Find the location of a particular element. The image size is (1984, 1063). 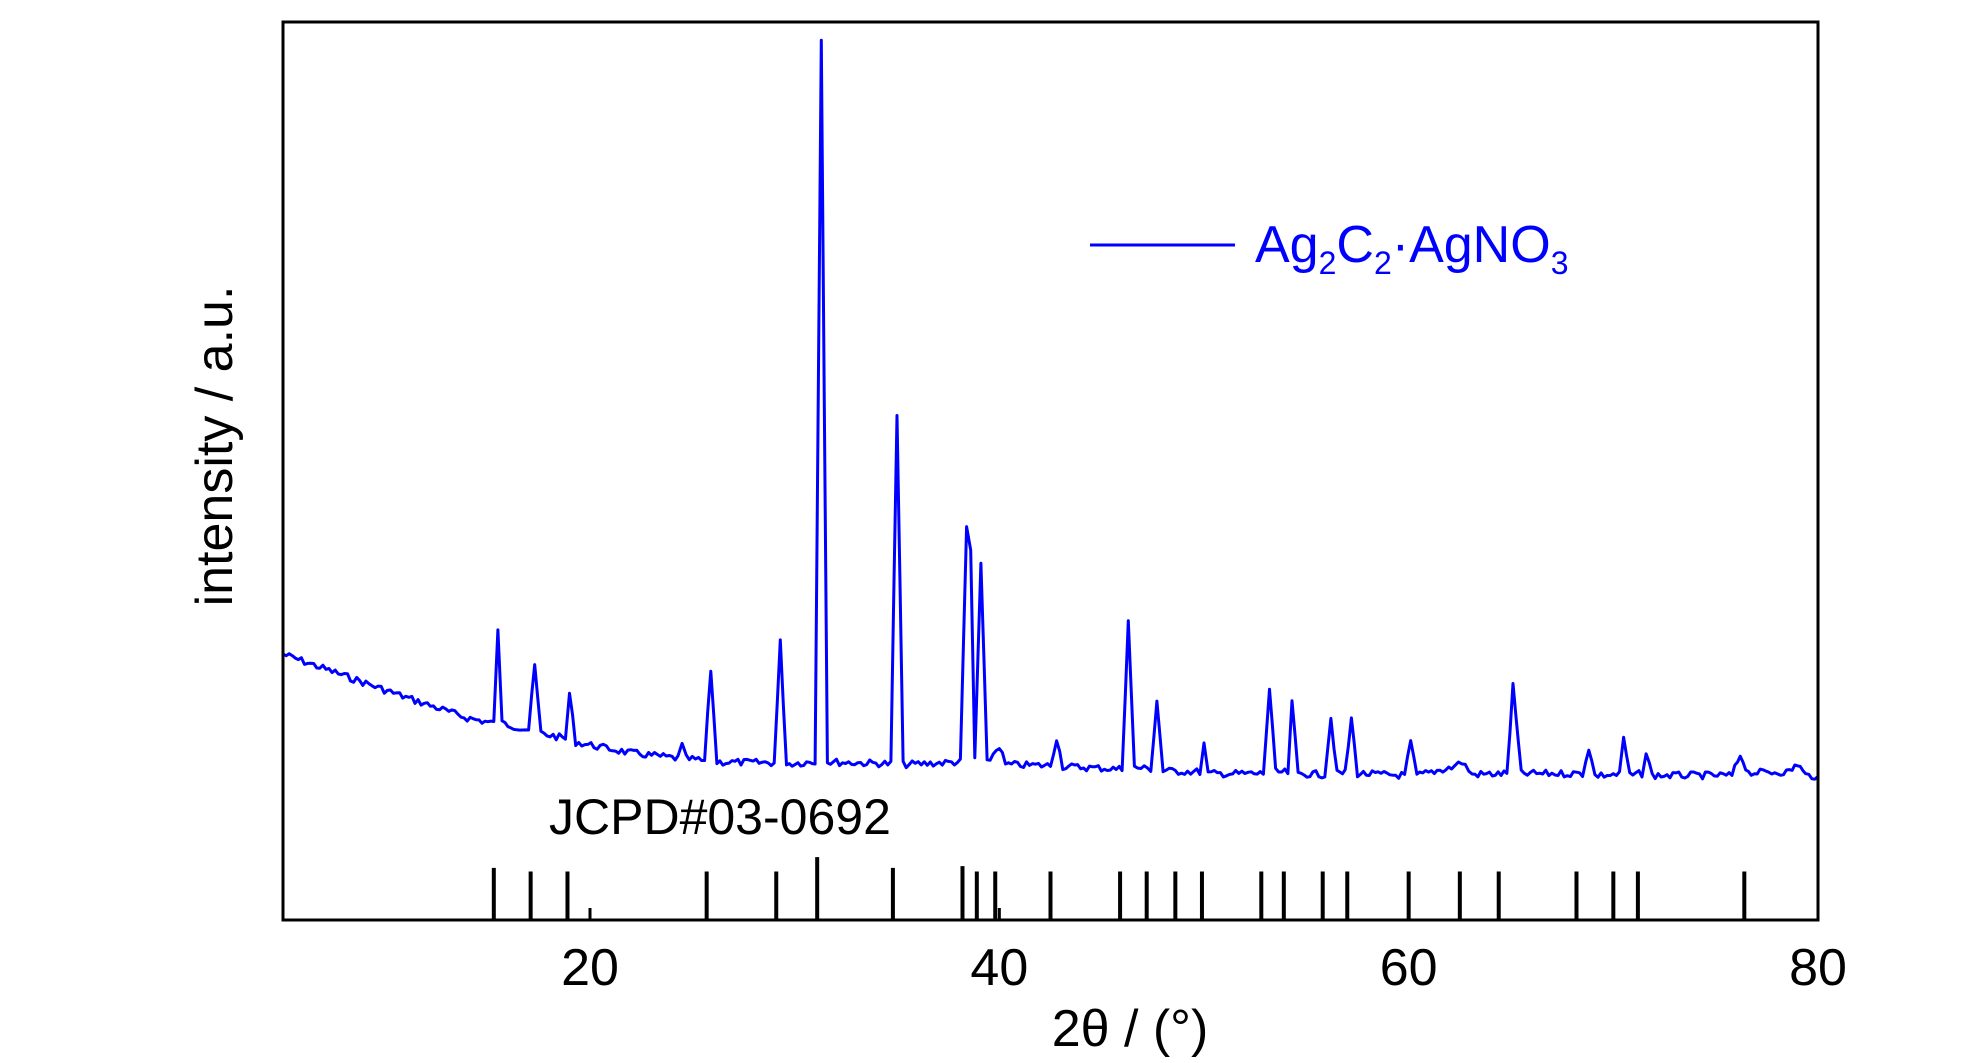

x-tick-label: 40 is located at coordinates (999, 968).